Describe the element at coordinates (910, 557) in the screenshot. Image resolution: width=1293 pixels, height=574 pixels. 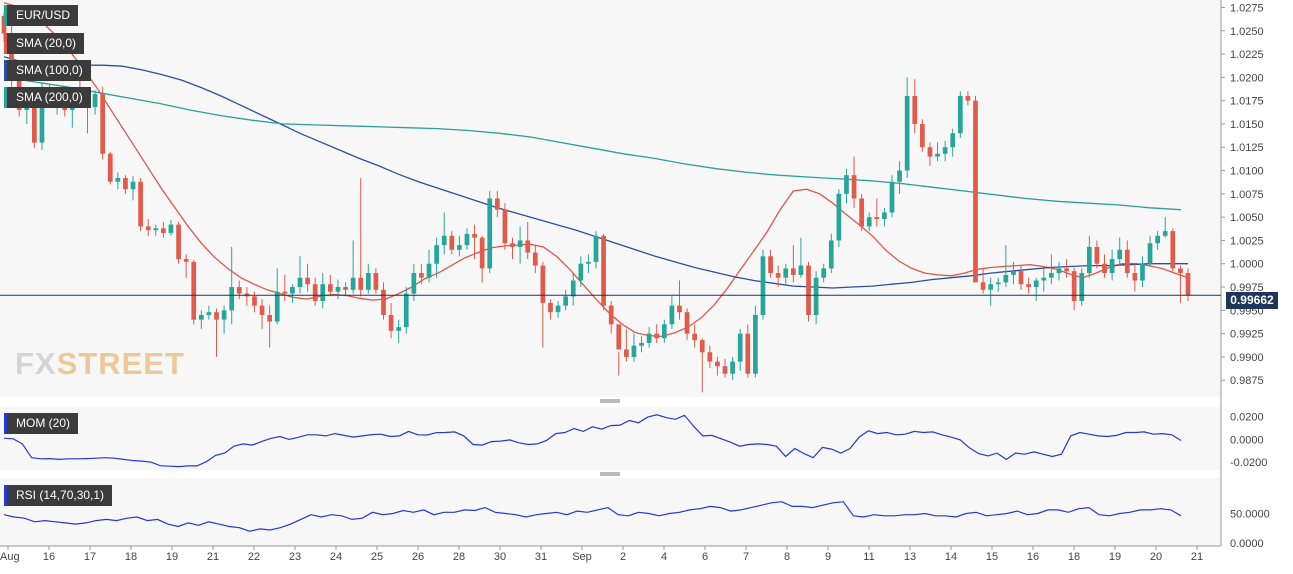
I see `x-tick-label: 13` at that location.